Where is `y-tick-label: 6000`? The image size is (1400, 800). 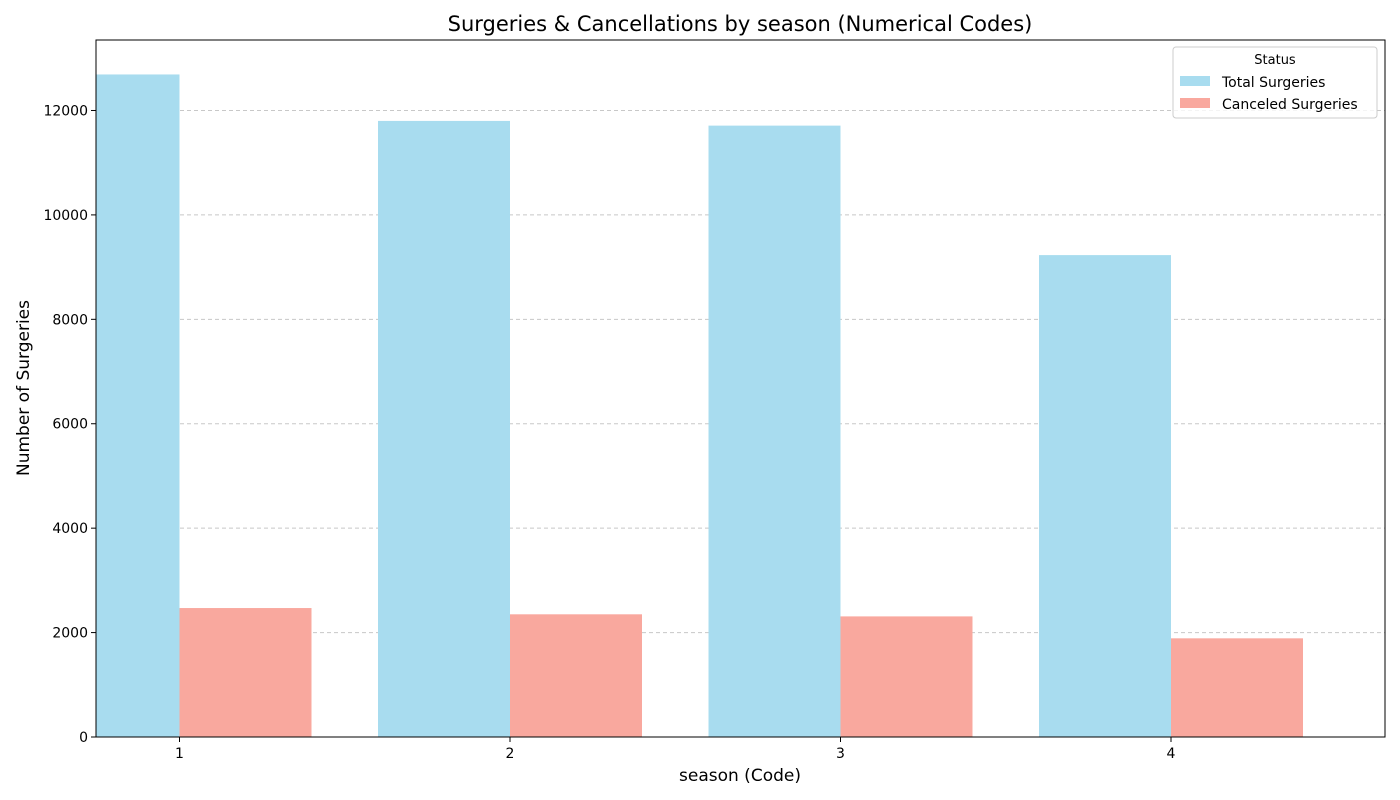 y-tick-label: 6000 is located at coordinates (70, 425).